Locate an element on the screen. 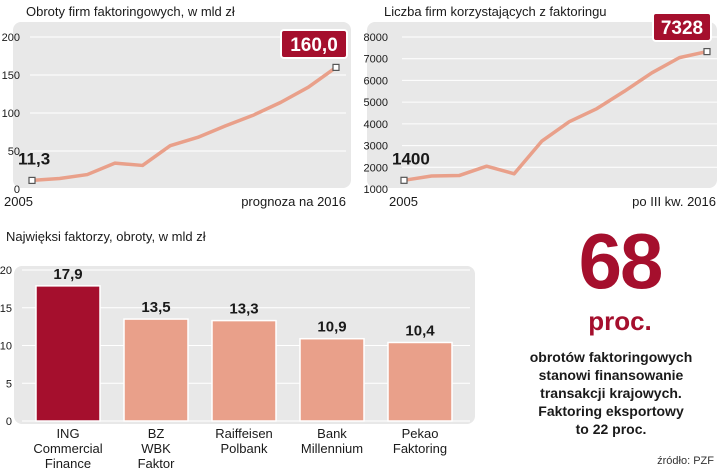 This screenshot has height=471, width=720. chart3-value-label: 10,9 is located at coordinates (331, 327).